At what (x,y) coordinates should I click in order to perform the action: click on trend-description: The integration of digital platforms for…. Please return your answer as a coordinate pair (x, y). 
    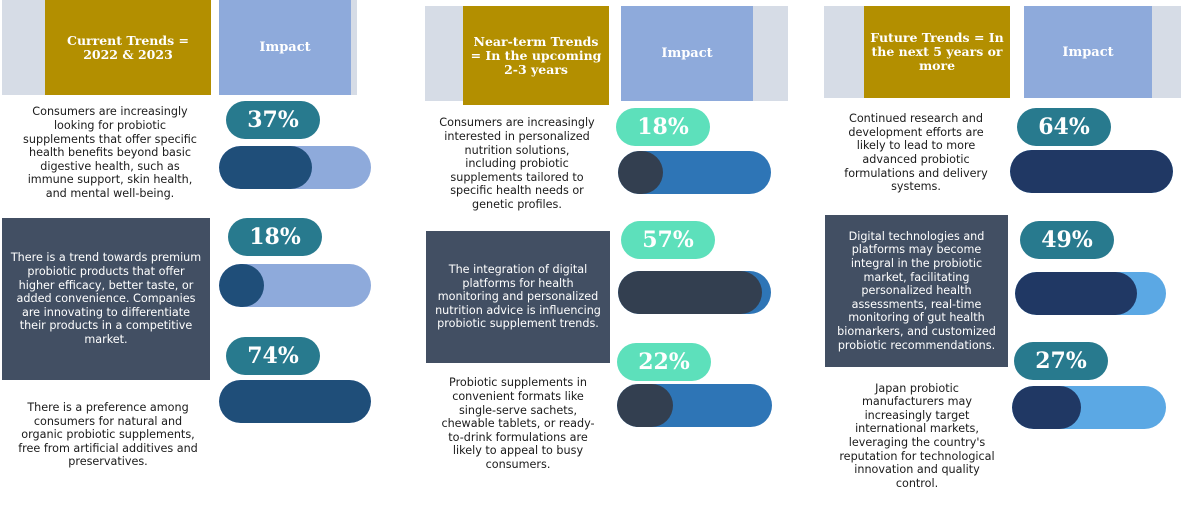
    Looking at the image, I should click on (518, 297).